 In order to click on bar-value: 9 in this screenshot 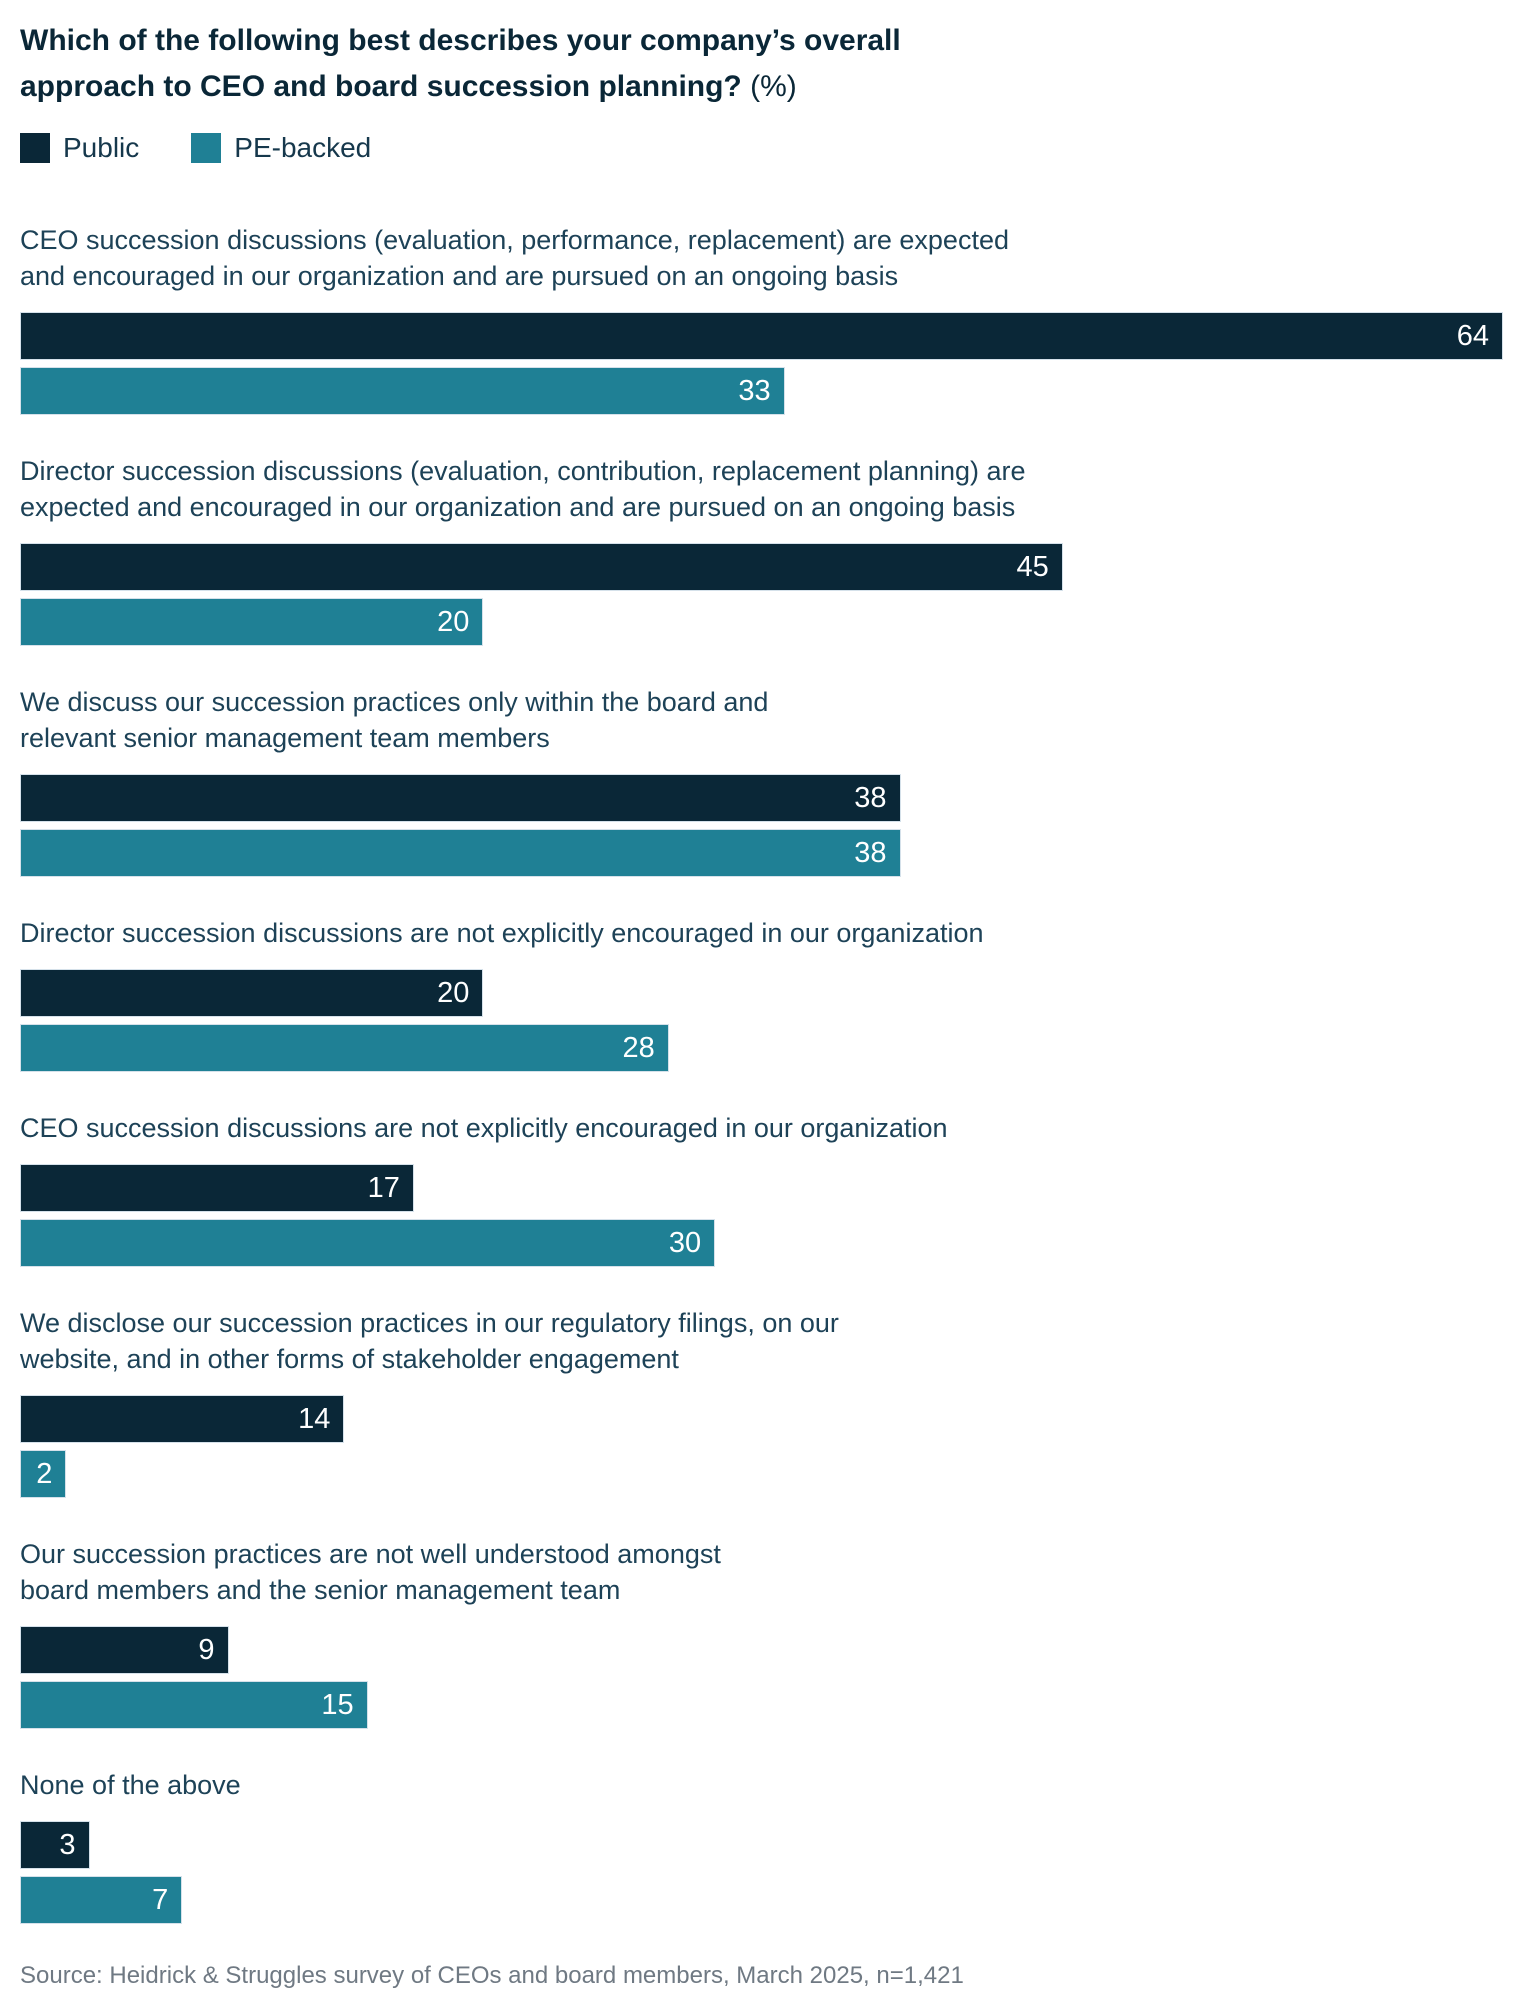, I will do `click(206, 1649)`.